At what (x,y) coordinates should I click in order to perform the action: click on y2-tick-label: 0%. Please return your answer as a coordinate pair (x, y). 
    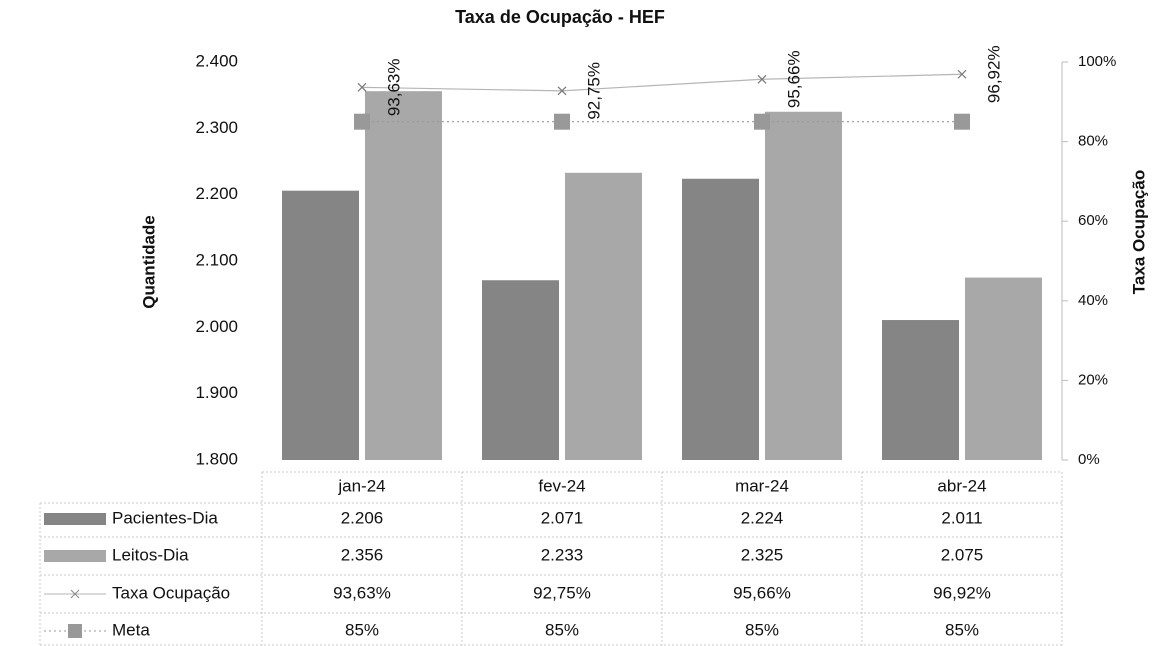
    Looking at the image, I should click on (1089, 459).